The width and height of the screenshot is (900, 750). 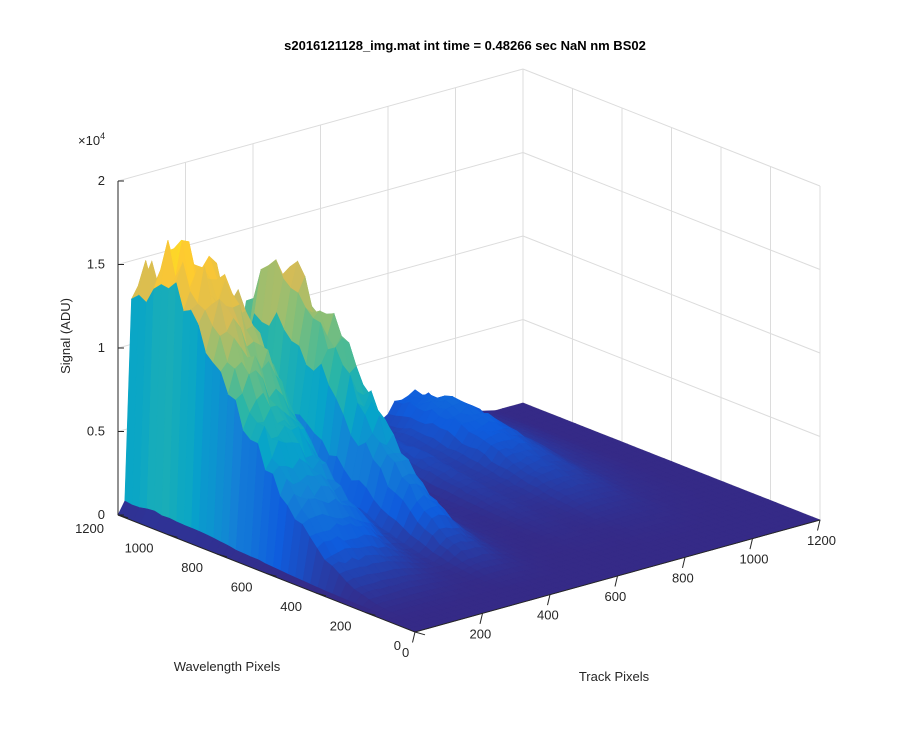 What do you see at coordinates (548, 615) in the screenshot?
I see `x-tick-label: 400` at bounding box center [548, 615].